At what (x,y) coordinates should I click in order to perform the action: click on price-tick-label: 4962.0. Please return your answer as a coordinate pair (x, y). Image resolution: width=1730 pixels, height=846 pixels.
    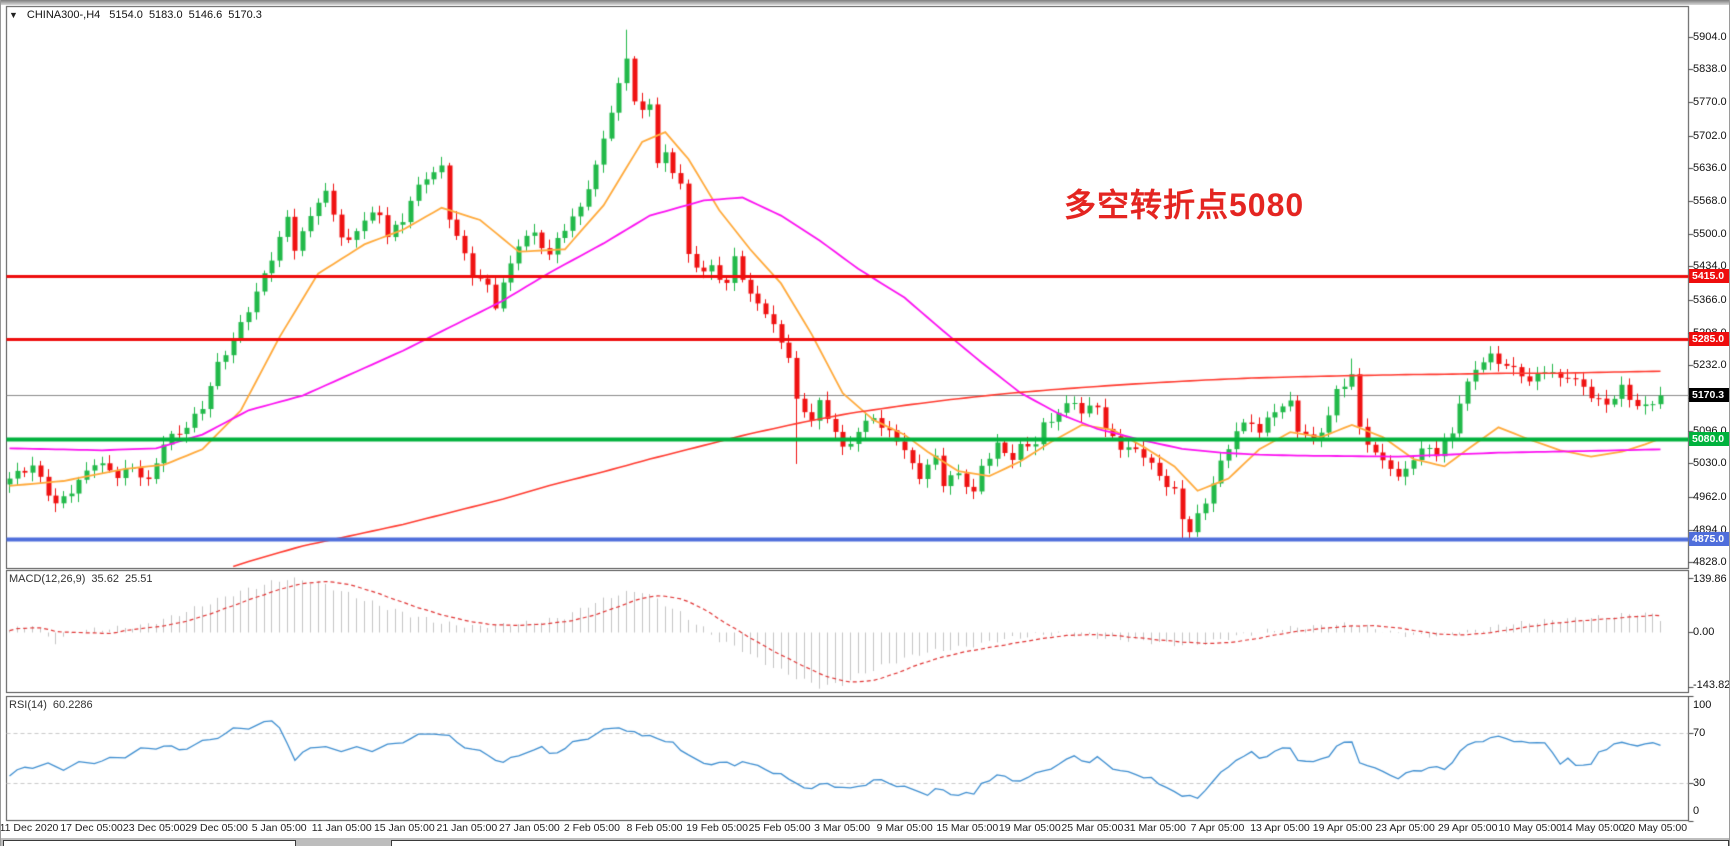
    Looking at the image, I should click on (1710, 496).